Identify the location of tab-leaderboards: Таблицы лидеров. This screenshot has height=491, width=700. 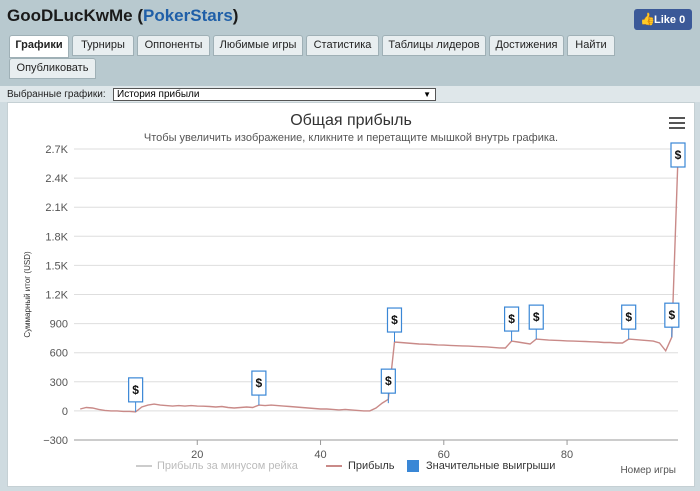
(434, 45).